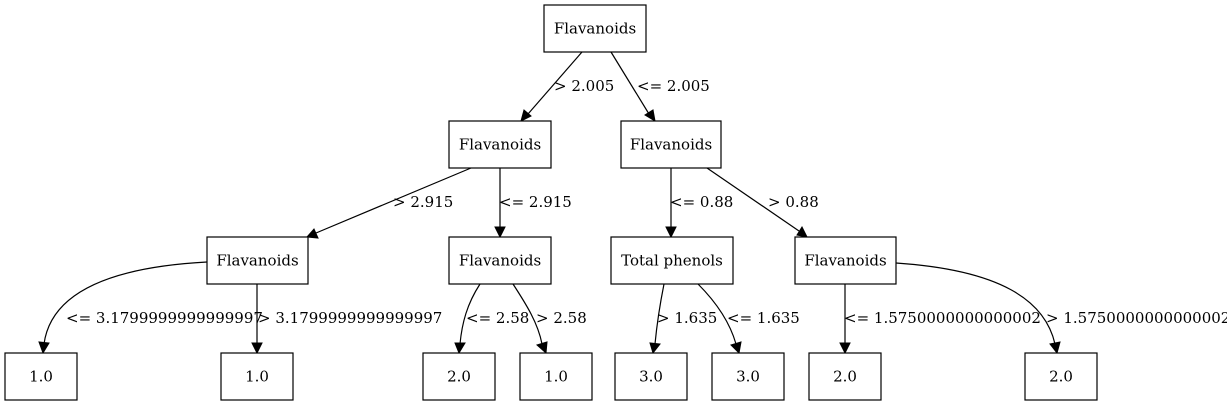 This screenshot has height=407, width=1227. I want to click on edge-condition-label: > 3.1799999999999997, so click(350, 318).